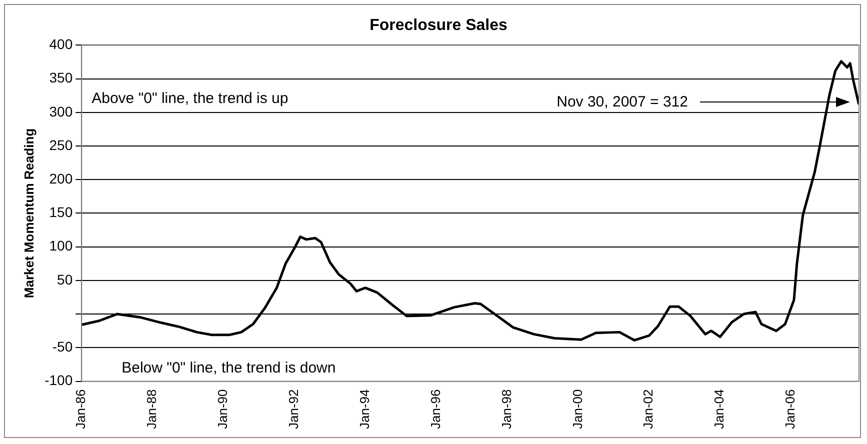 This screenshot has width=867, height=444. I want to click on x-tick-label: Jan-88, so click(152, 409).